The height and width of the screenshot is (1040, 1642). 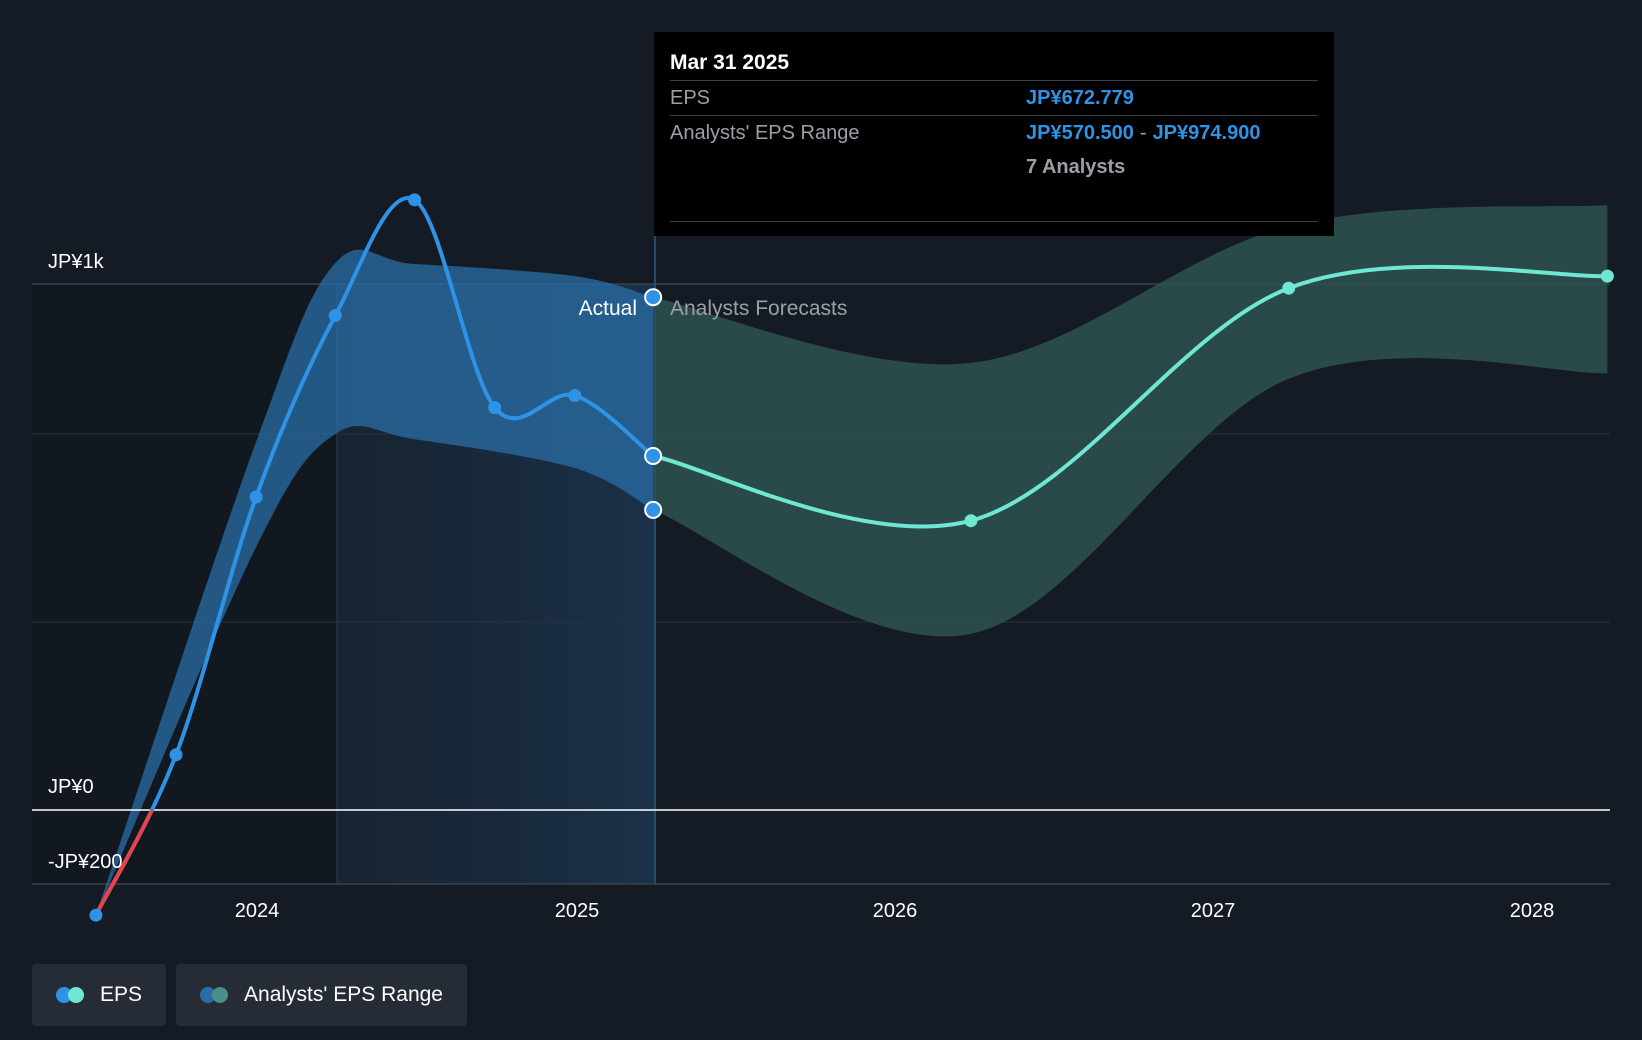 What do you see at coordinates (994, 98) in the screenshot?
I see `tooltip-eps-row: EPS JP¥672.779` at bounding box center [994, 98].